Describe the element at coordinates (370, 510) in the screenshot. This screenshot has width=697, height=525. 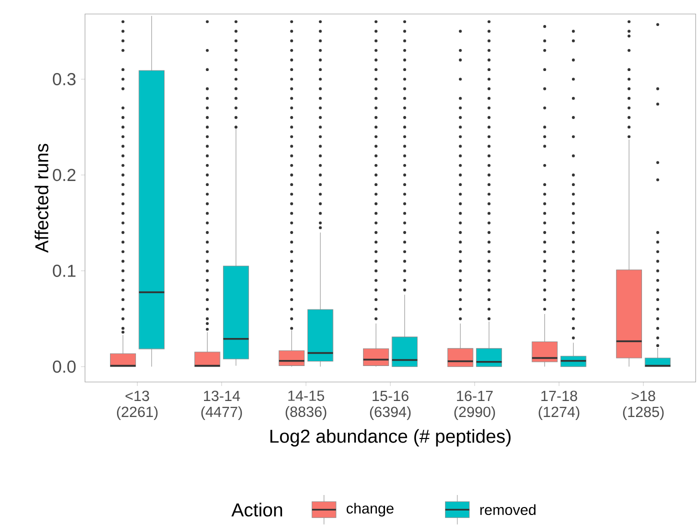
I see `legend-label: change` at that location.